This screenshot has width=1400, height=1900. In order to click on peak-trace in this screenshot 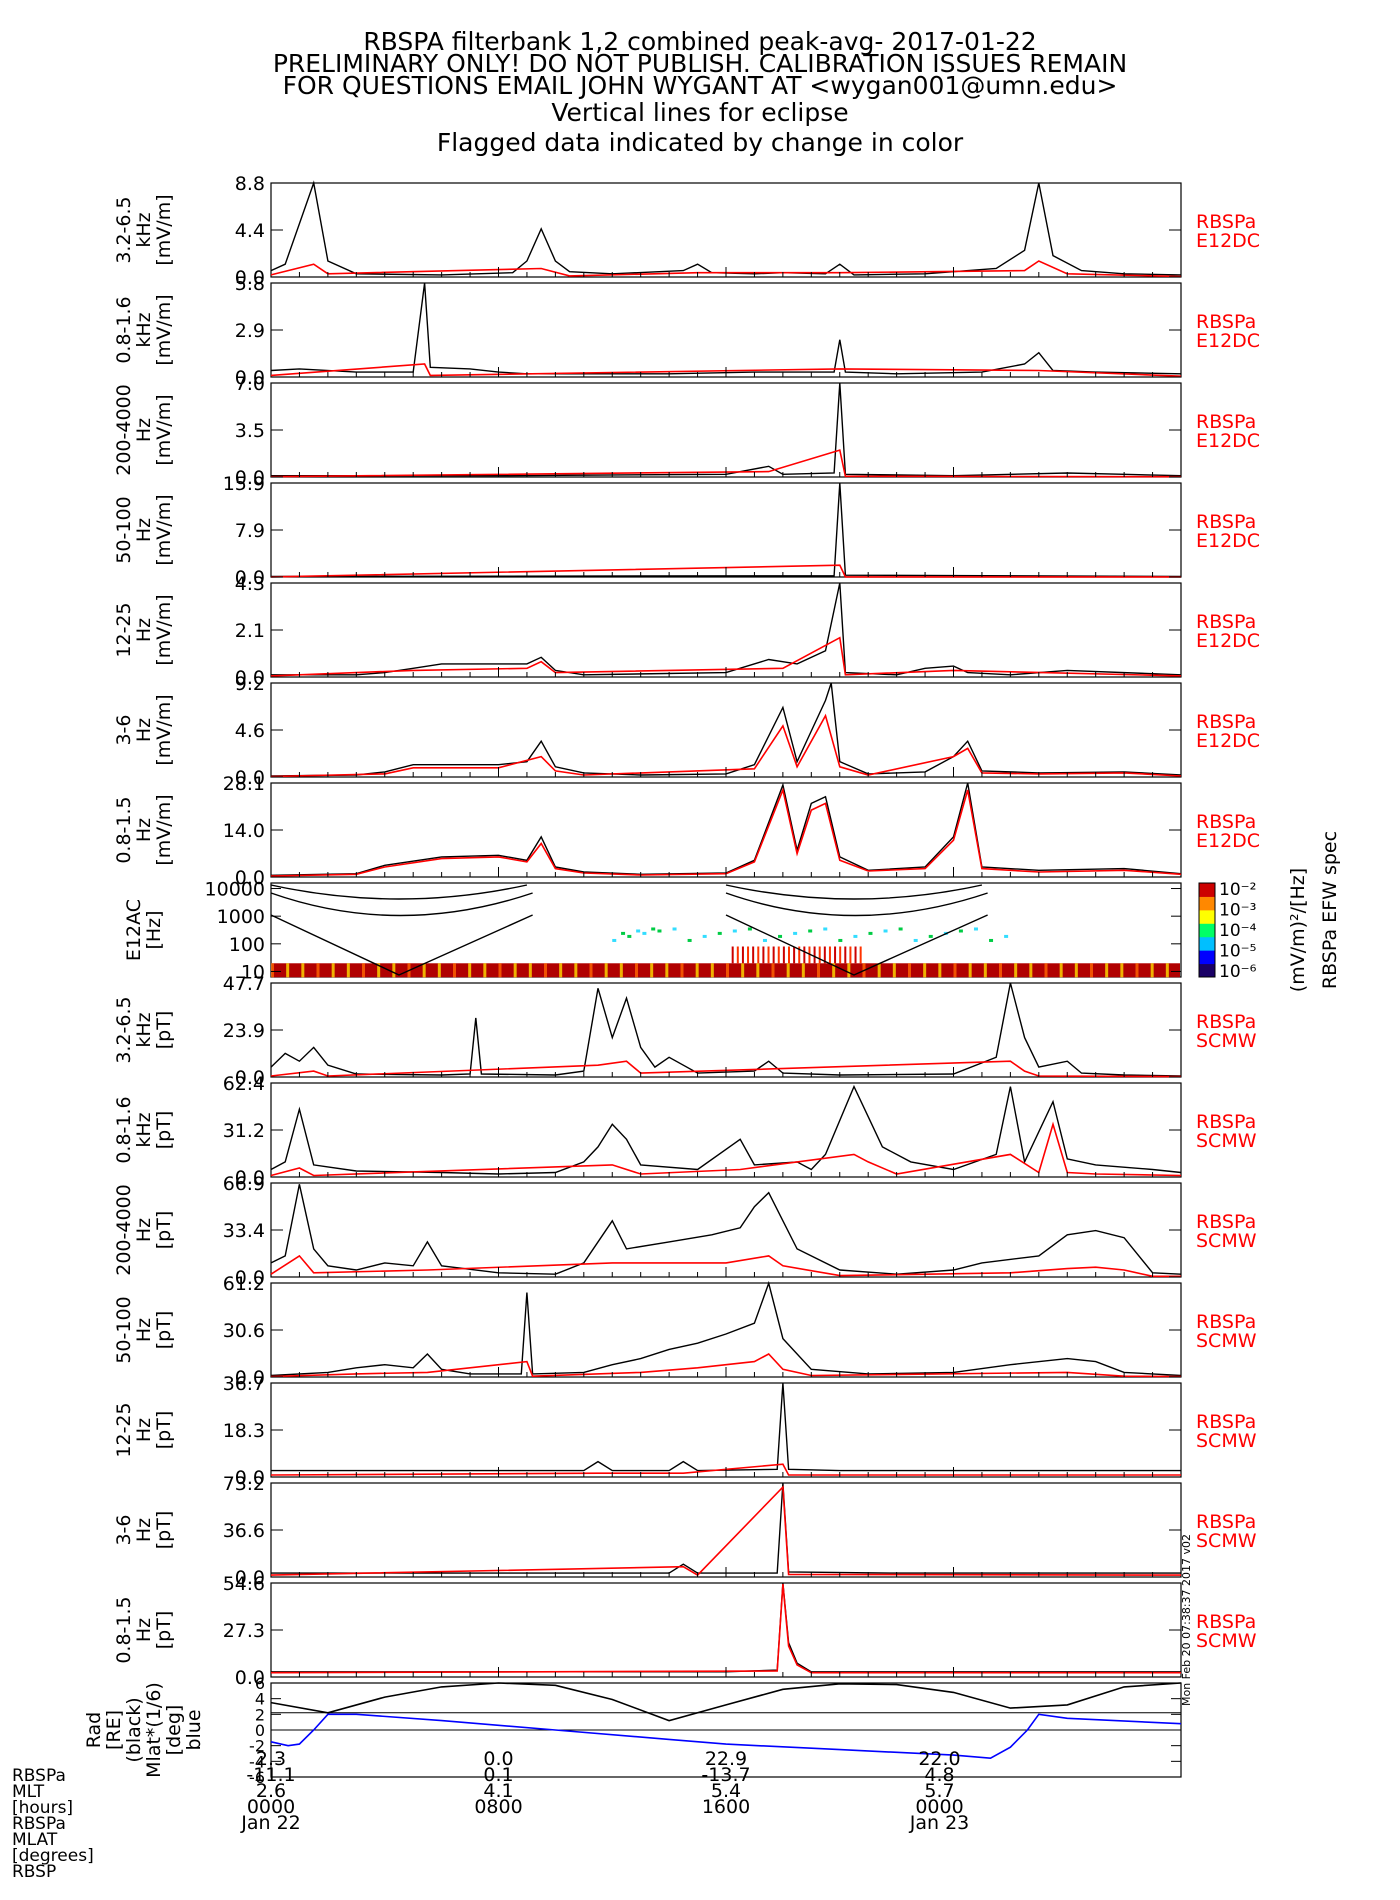, I will do `click(726, 829)`.